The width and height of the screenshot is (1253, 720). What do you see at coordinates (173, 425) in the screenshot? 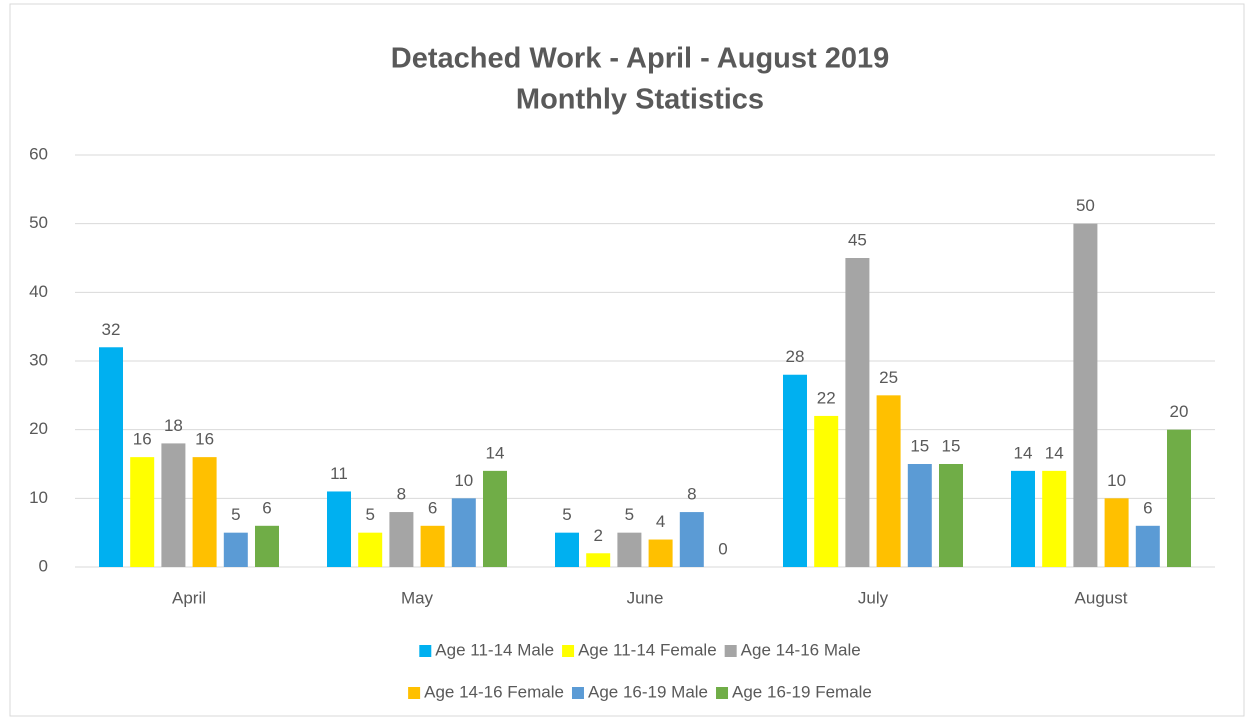
I see `data-label: 18` at bounding box center [173, 425].